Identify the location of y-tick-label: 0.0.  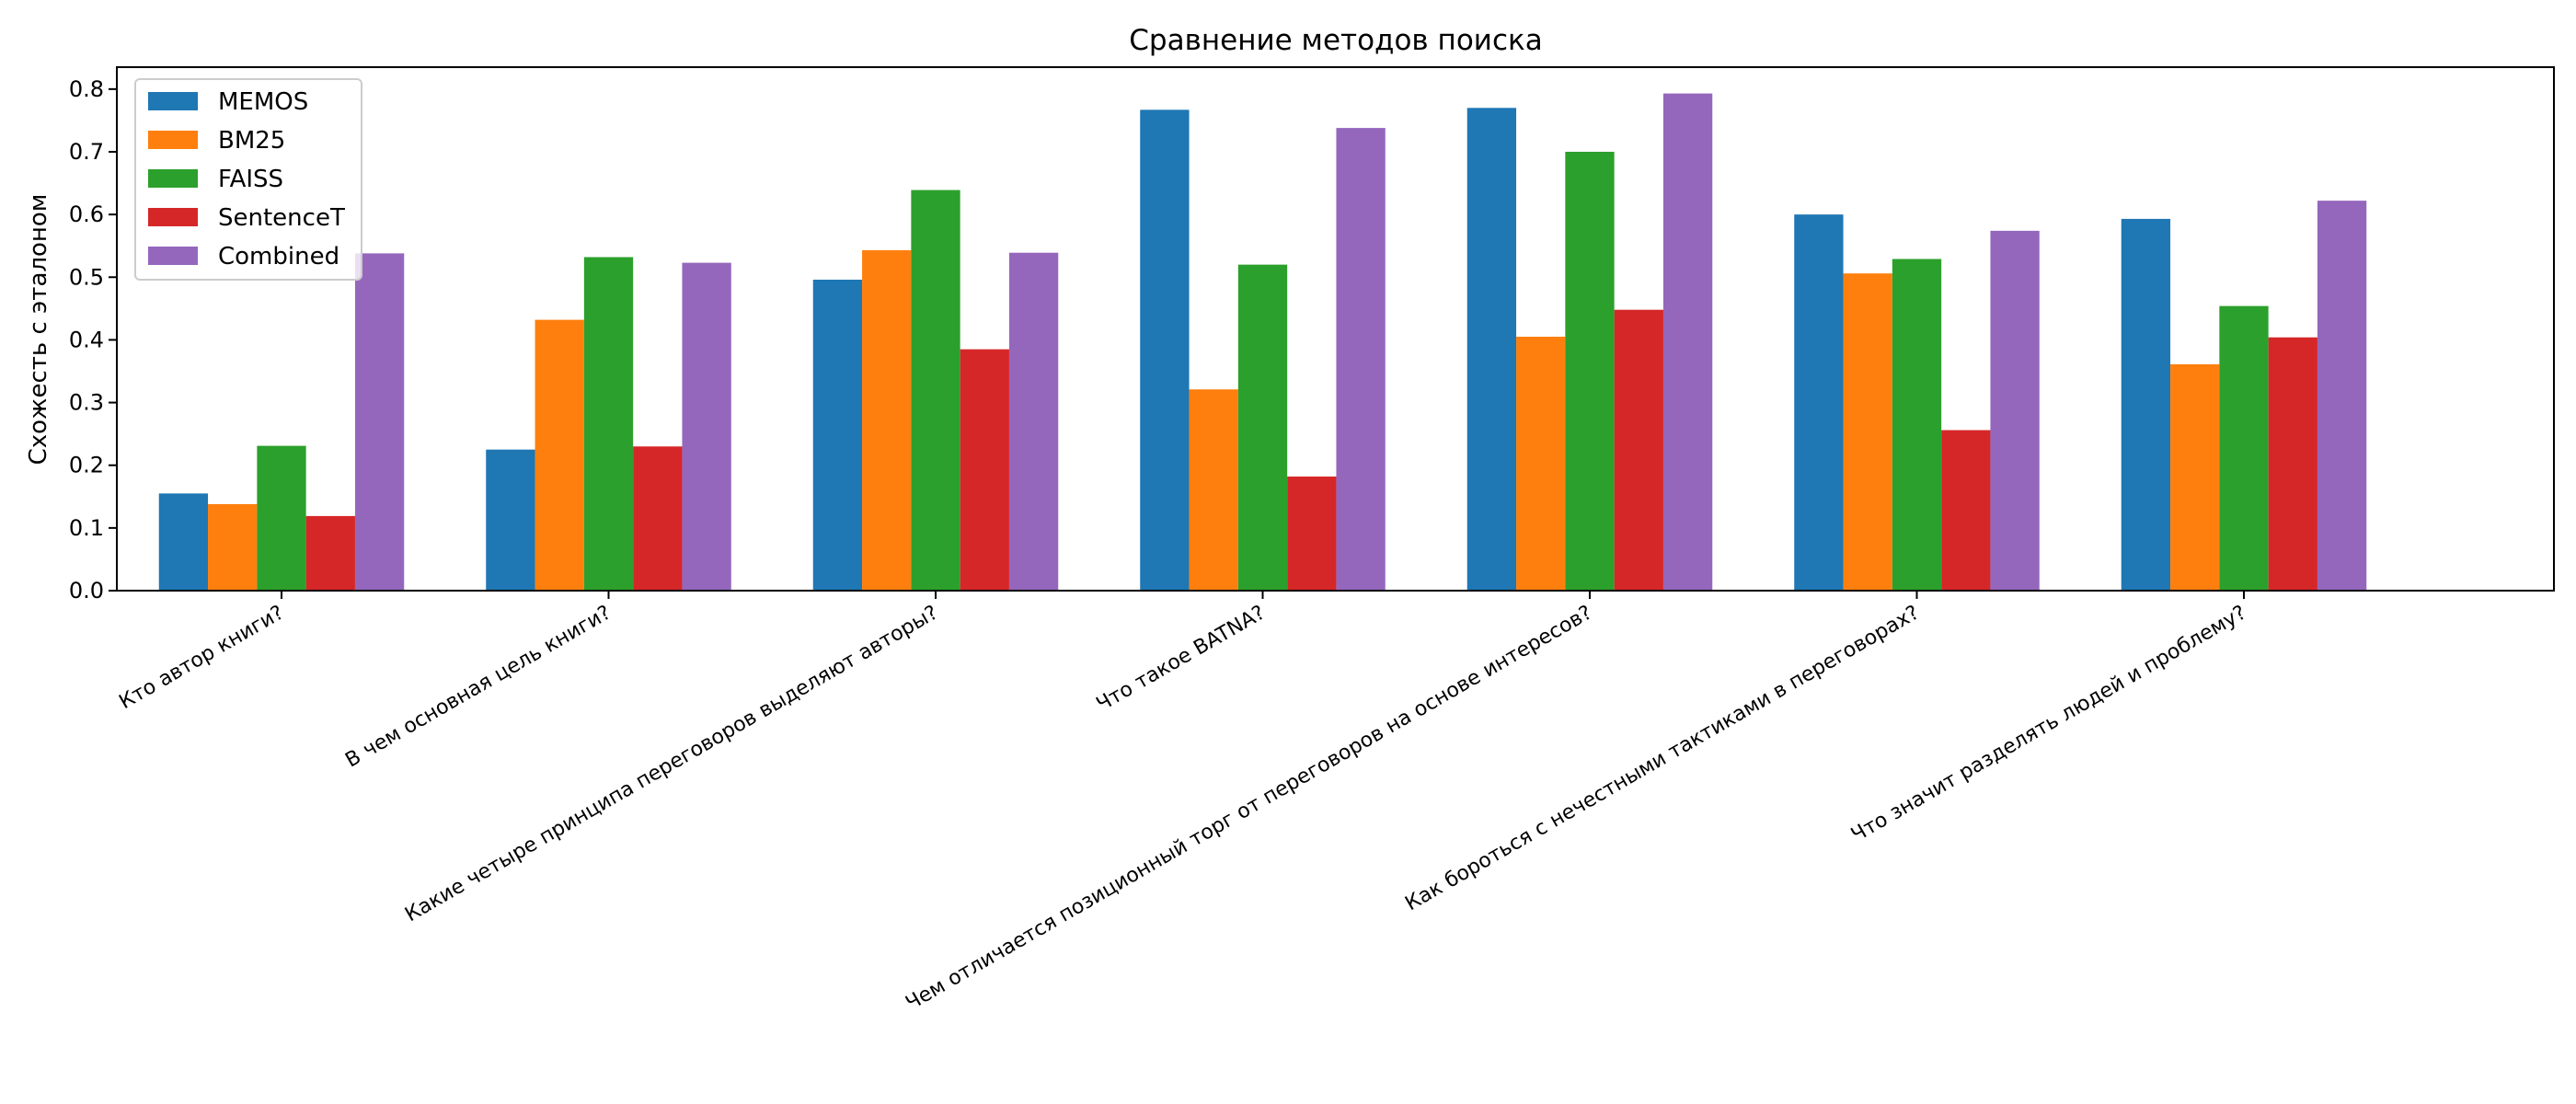
(86, 591).